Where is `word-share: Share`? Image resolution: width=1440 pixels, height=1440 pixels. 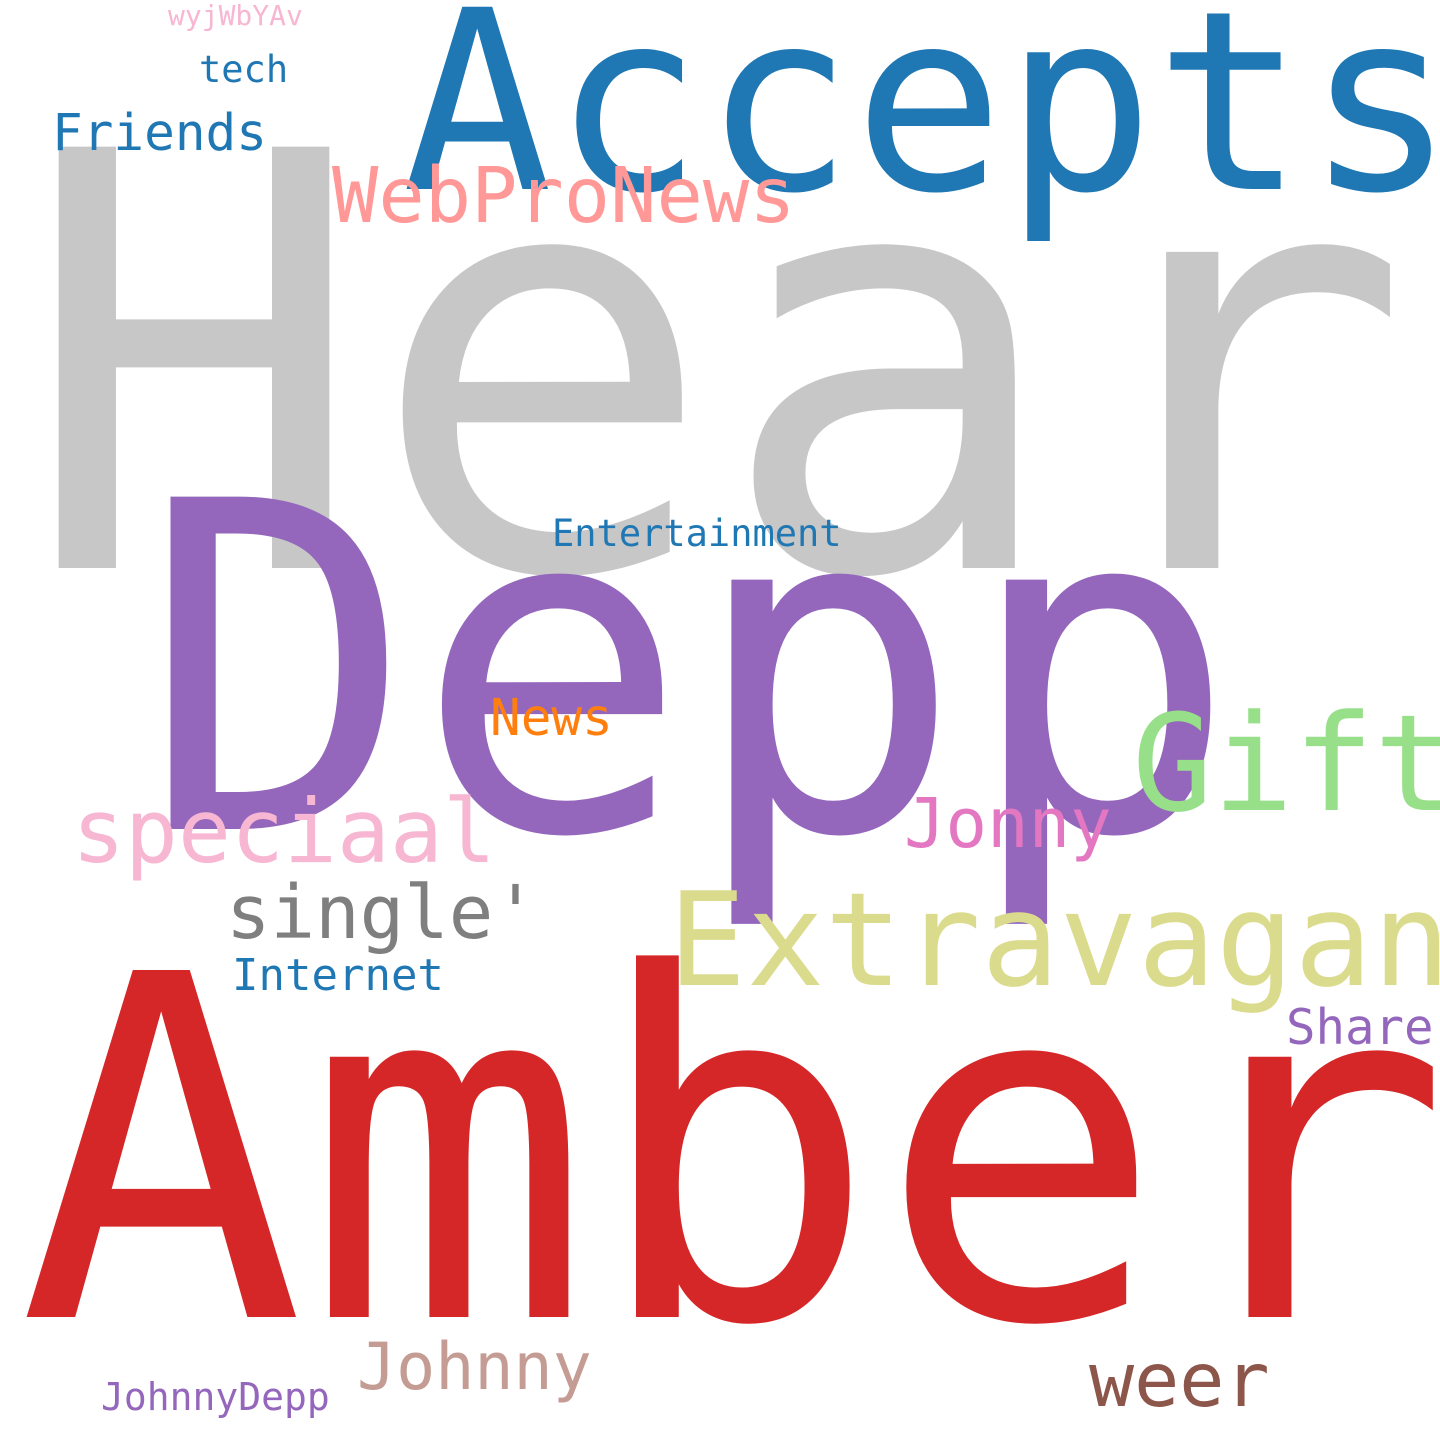 word-share: Share is located at coordinates (1360, 1027).